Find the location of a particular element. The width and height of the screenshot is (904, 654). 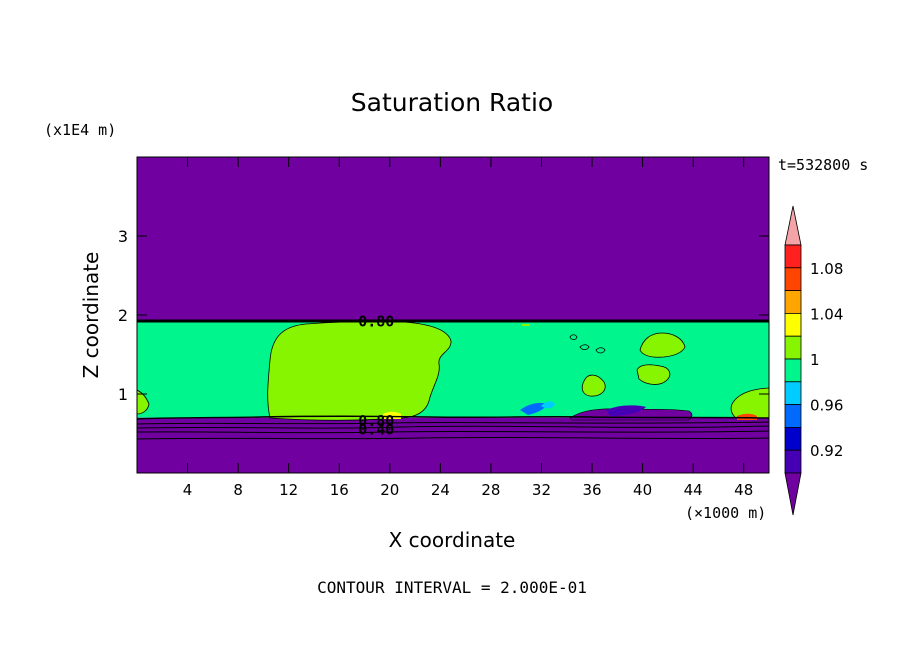

y-axis-label: Z coordinate is located at coordinates (91, 315).